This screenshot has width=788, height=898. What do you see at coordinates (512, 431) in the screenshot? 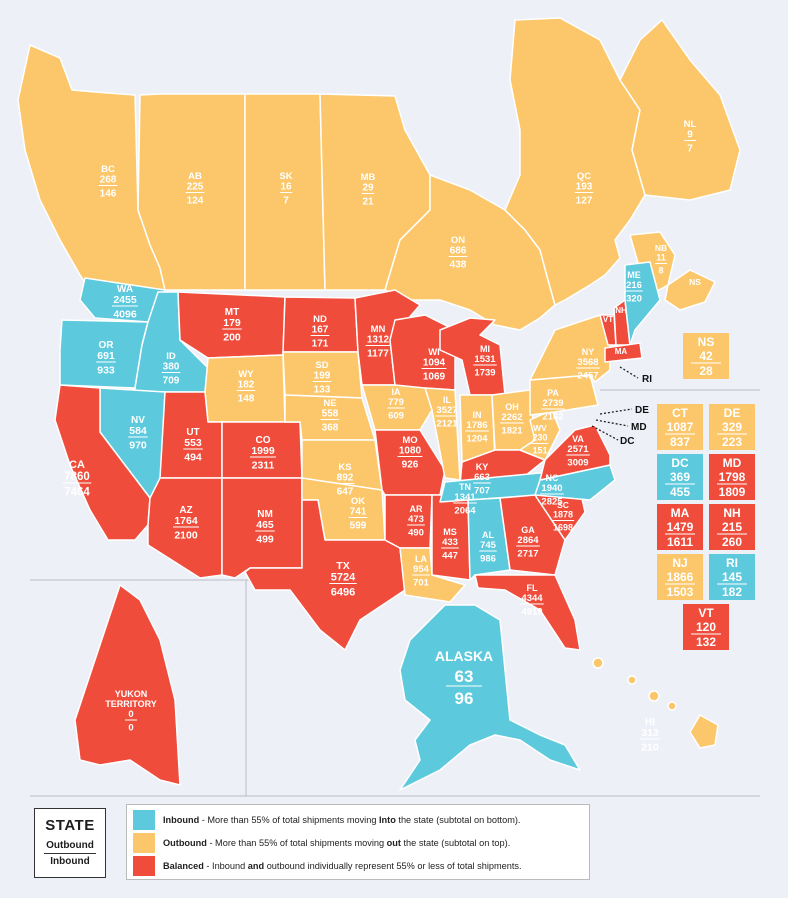
I see `inbound-value: 1821` at bounding box center [512, 431].